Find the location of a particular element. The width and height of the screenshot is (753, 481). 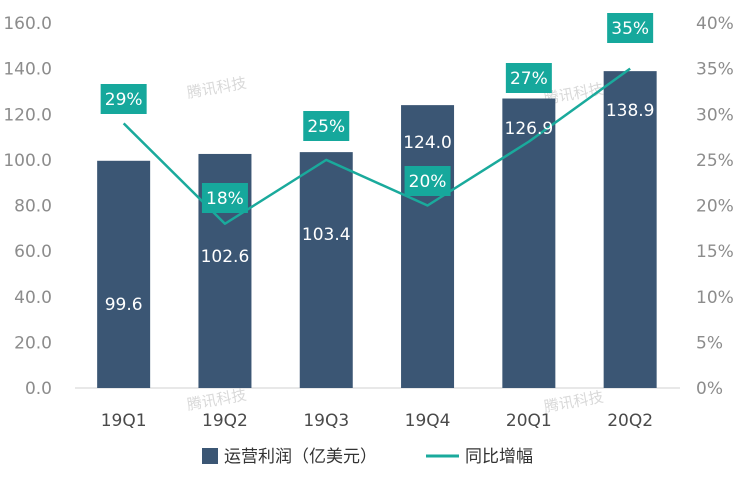

category-label: 19Q2 is located at coordinates (225, 421).